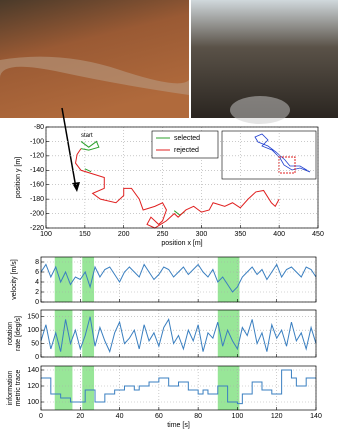 This screenshot has width=338, height=433. I want to click on x-axis-label: time [s], so click(178, 425).